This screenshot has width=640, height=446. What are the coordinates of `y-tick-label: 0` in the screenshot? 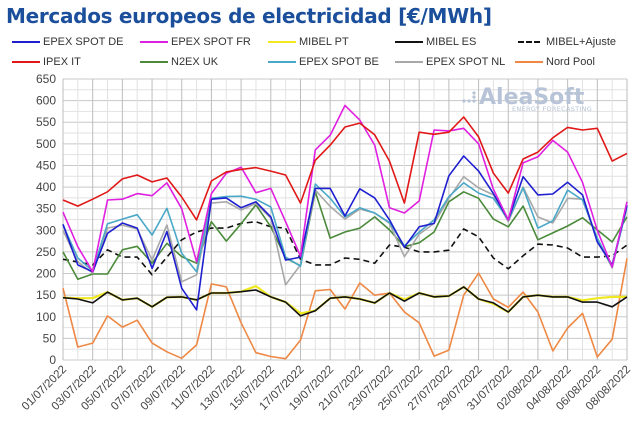 It's located at (52, 360).